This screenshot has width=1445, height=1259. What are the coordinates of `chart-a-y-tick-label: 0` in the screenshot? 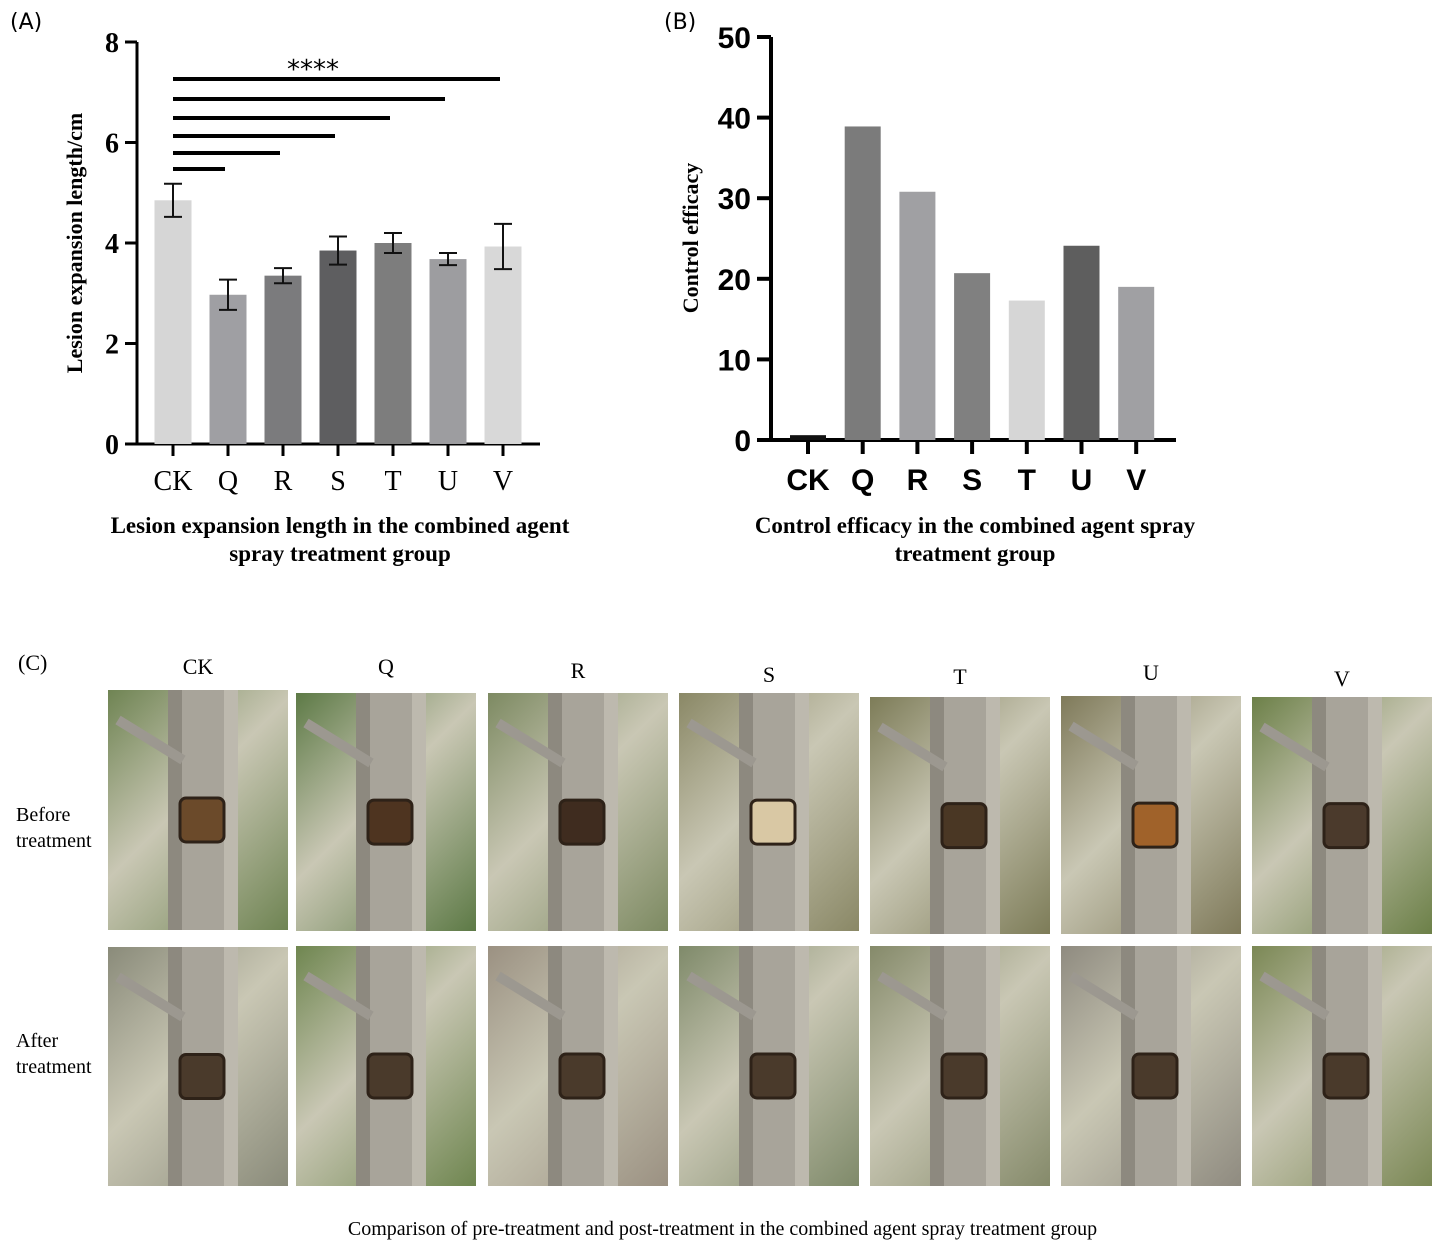 It's located at (112, 445).